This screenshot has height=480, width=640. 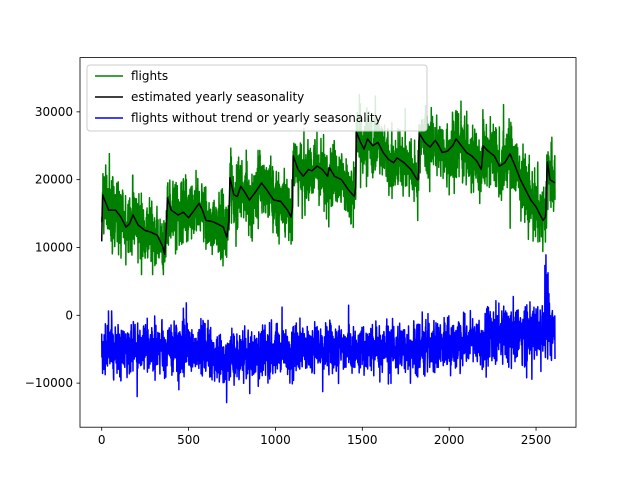 I want to click on legend-box, so click(x=257, y=98).